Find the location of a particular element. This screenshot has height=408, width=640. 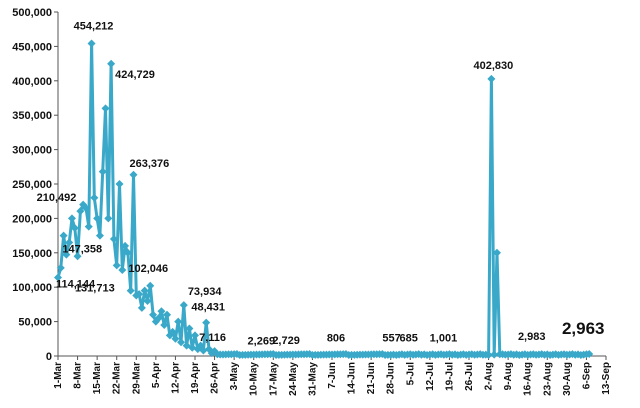

data-label: 1,001 is located at coordinates (444, 338).